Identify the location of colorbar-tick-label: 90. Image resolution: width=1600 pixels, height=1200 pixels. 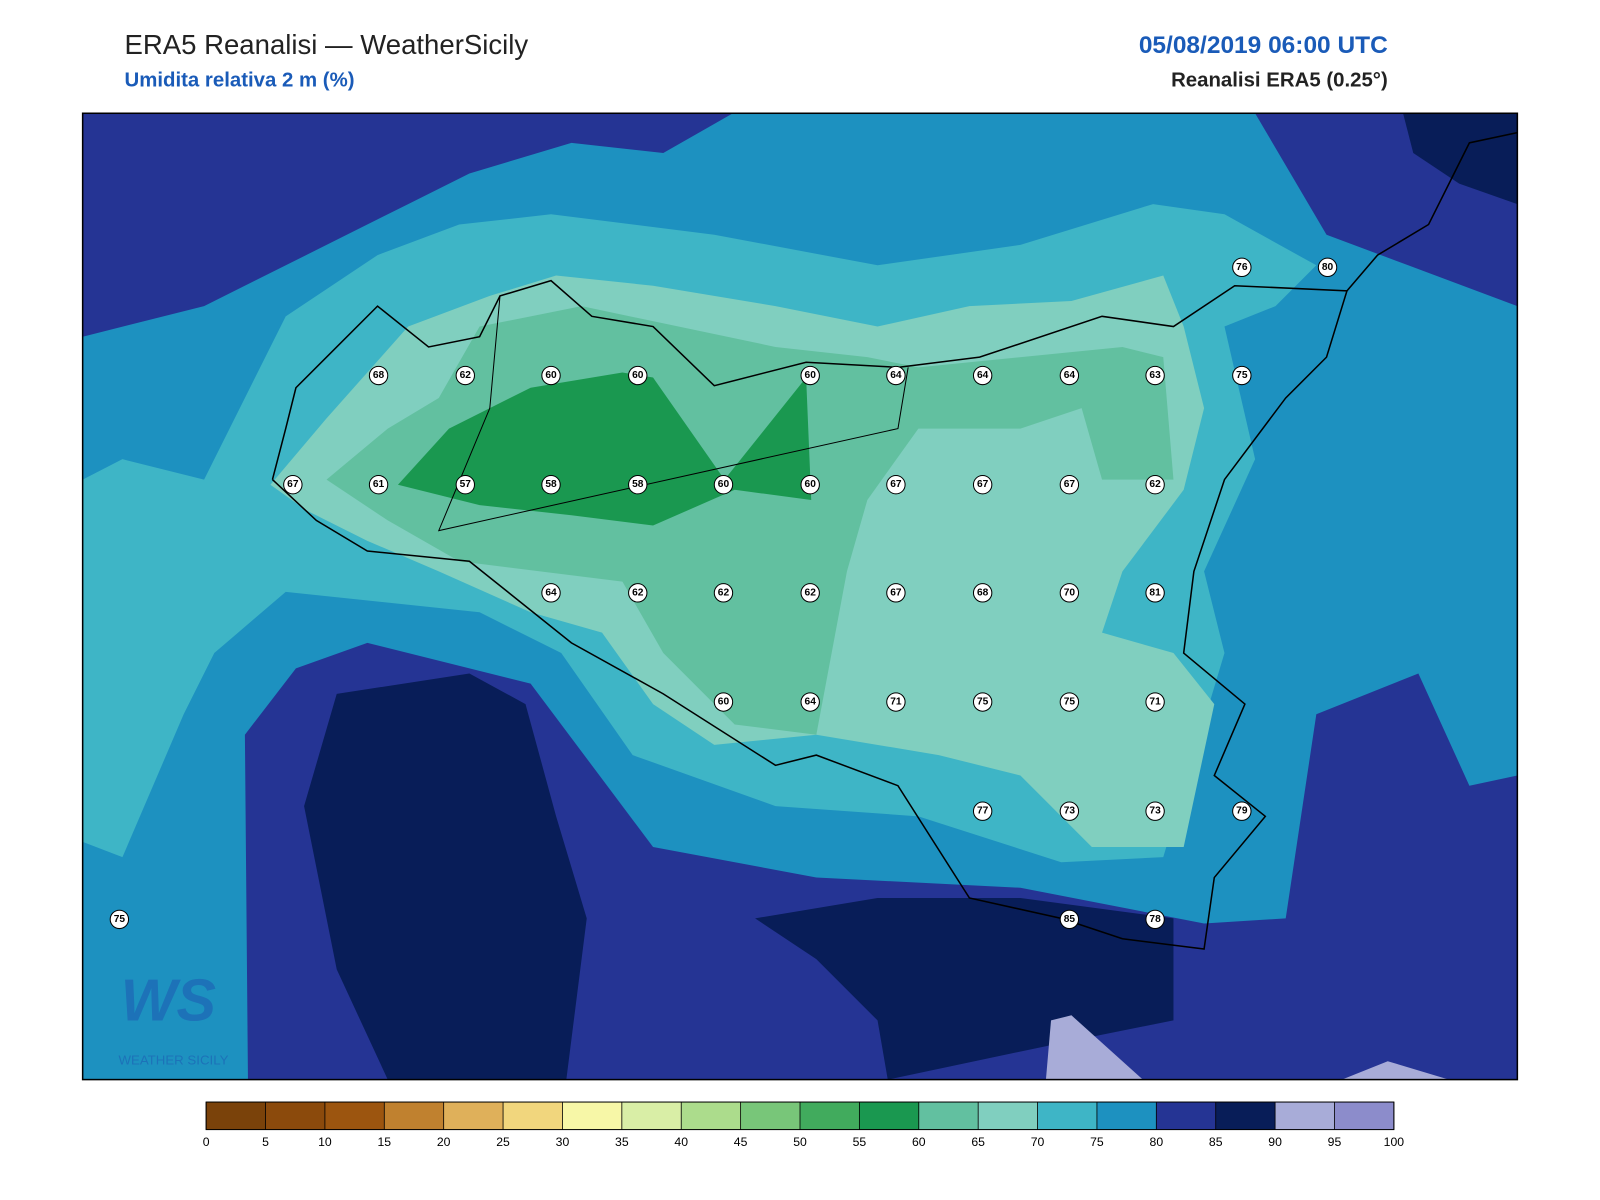
(1275, 1142).